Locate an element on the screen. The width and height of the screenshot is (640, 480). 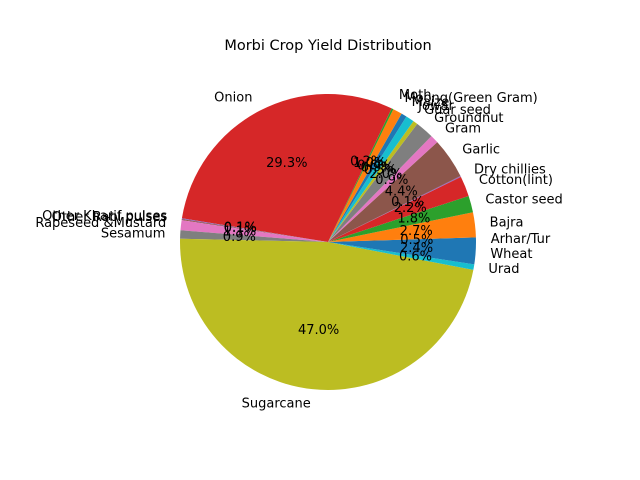
slice-label-moong-green-gram: Moong(Green Gram) is located at coordinates (470, 98).